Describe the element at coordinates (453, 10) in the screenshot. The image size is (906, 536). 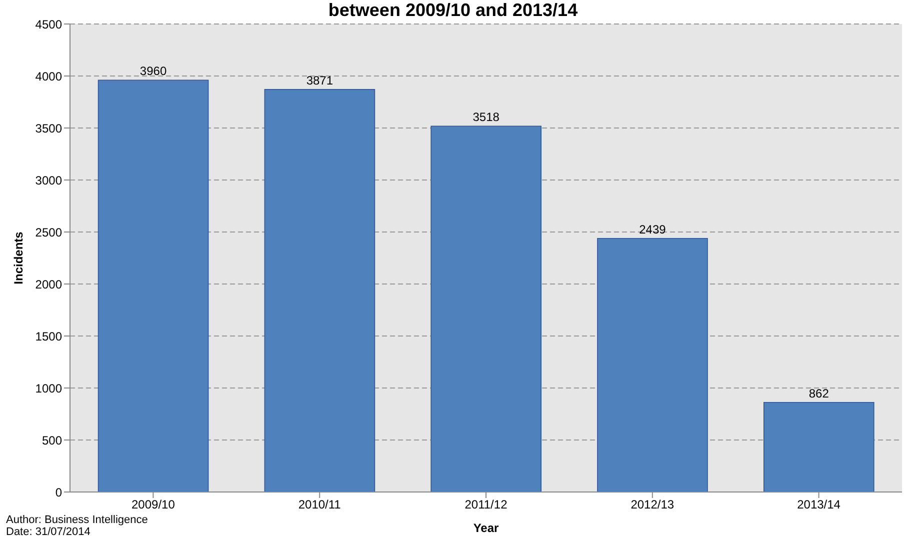
I see `chart-title: between 2009/10 and 2013/14` at that location.